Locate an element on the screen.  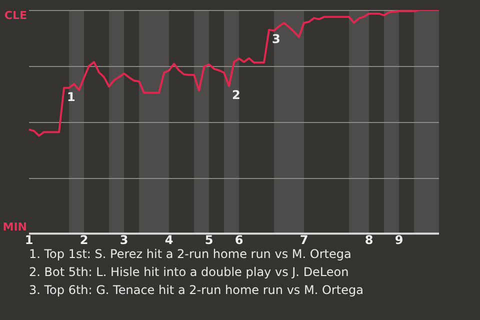
x-tick-label: 6 is located at coordinates (239, 239).